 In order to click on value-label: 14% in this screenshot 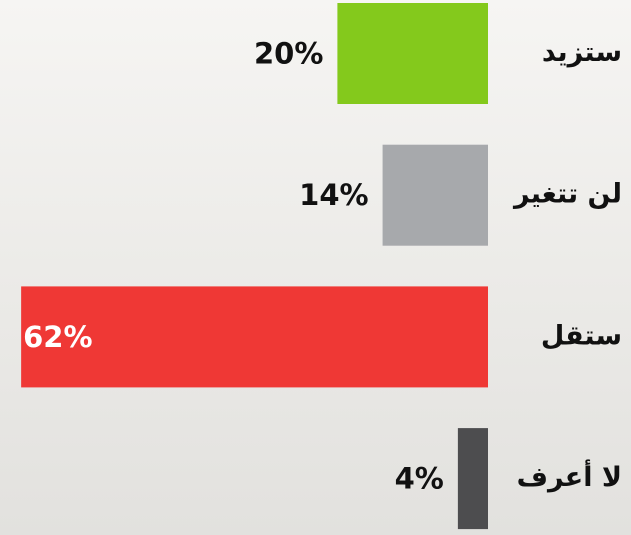, I will do `click(333, 195)`.